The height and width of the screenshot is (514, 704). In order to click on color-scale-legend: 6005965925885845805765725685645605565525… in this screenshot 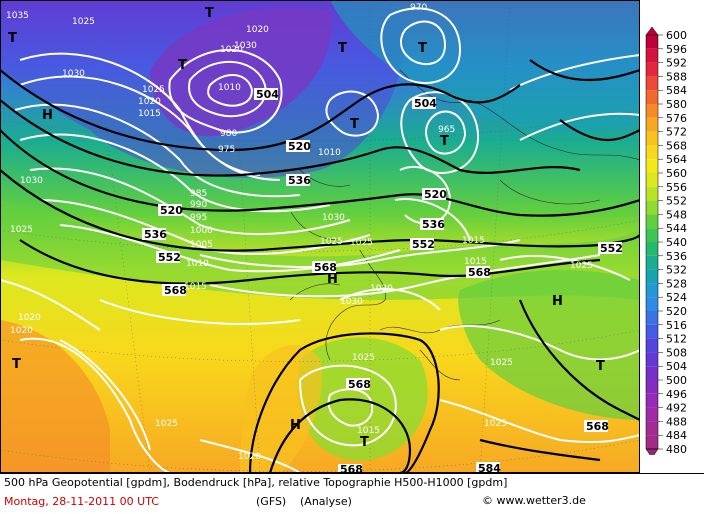, I will do `click(666, 241)`.